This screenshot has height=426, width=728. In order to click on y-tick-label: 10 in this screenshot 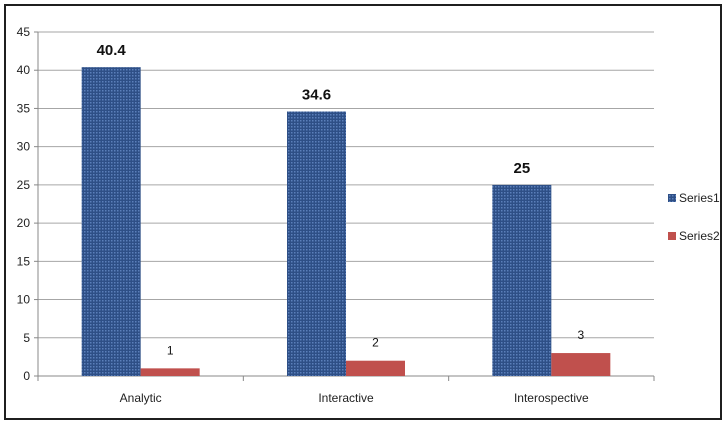, I will do `click(24, 300)`.